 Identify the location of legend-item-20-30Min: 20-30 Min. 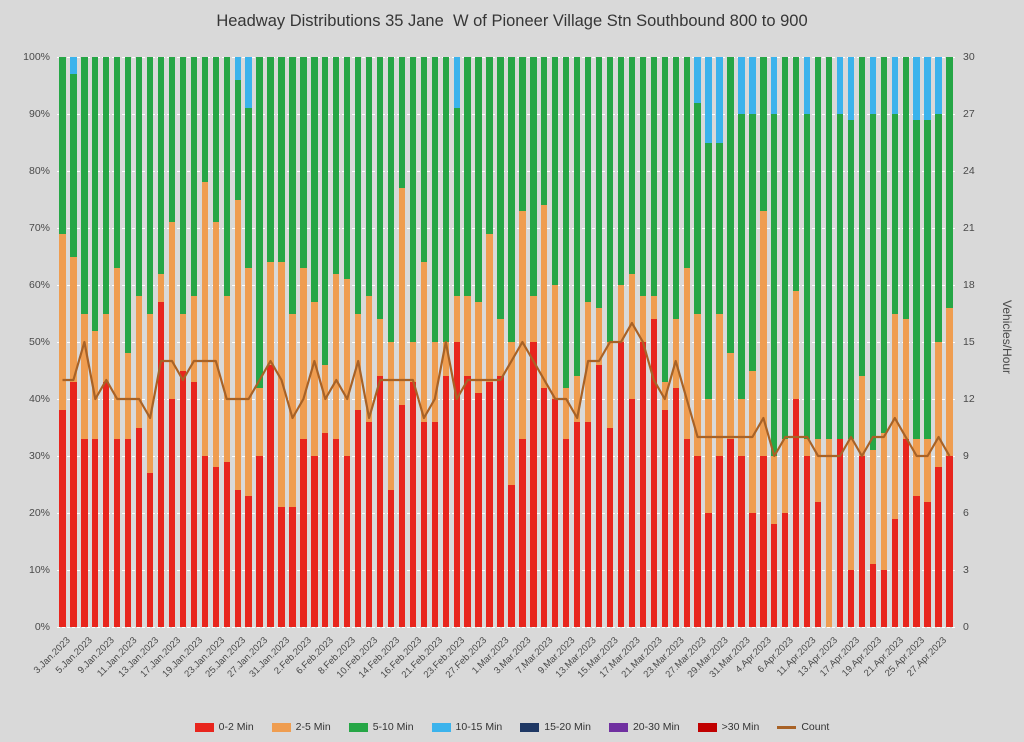
(644, 727).